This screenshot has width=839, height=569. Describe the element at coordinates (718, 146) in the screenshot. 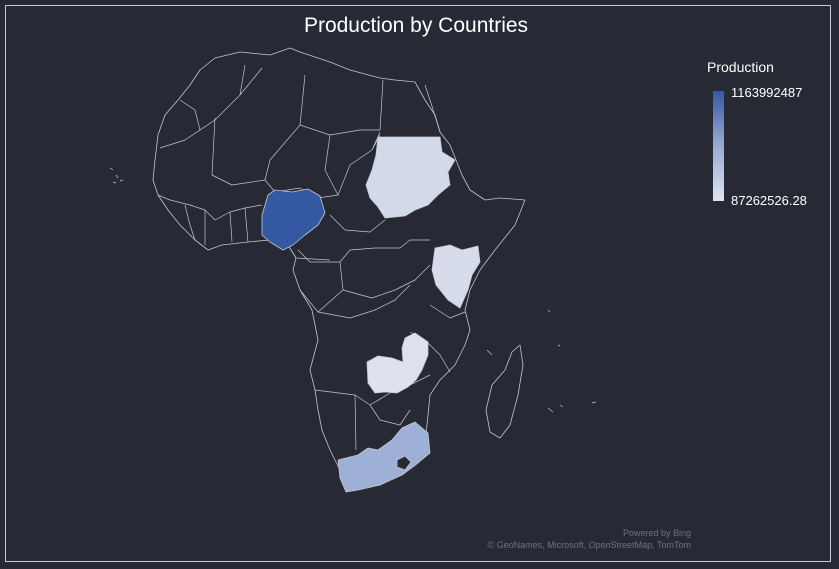

I see `legend-color-scale` at that location.